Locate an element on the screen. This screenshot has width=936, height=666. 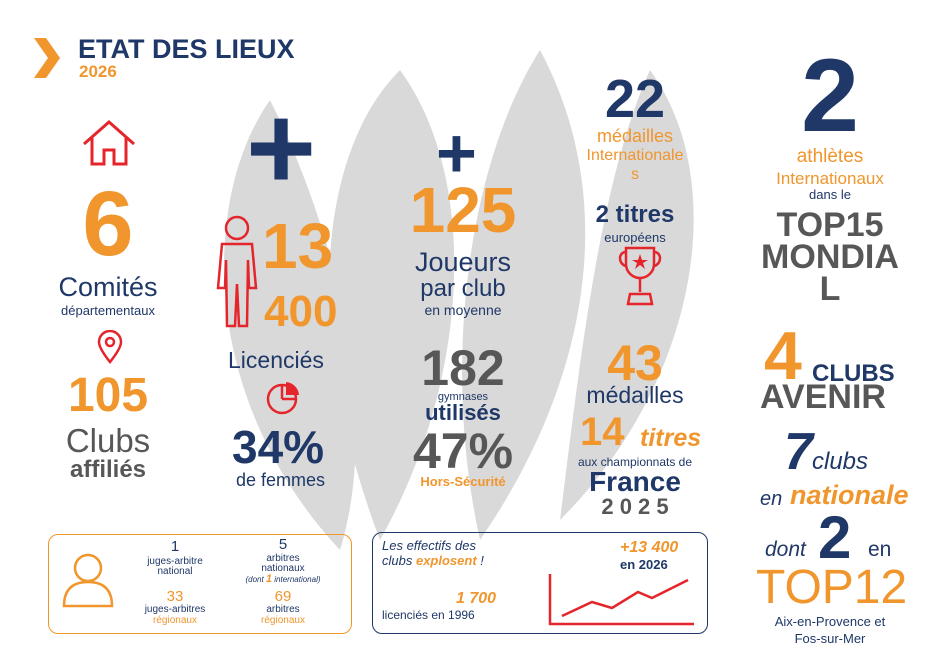
clubs-avenir-count: 4 is located at coordinates (783, 356).